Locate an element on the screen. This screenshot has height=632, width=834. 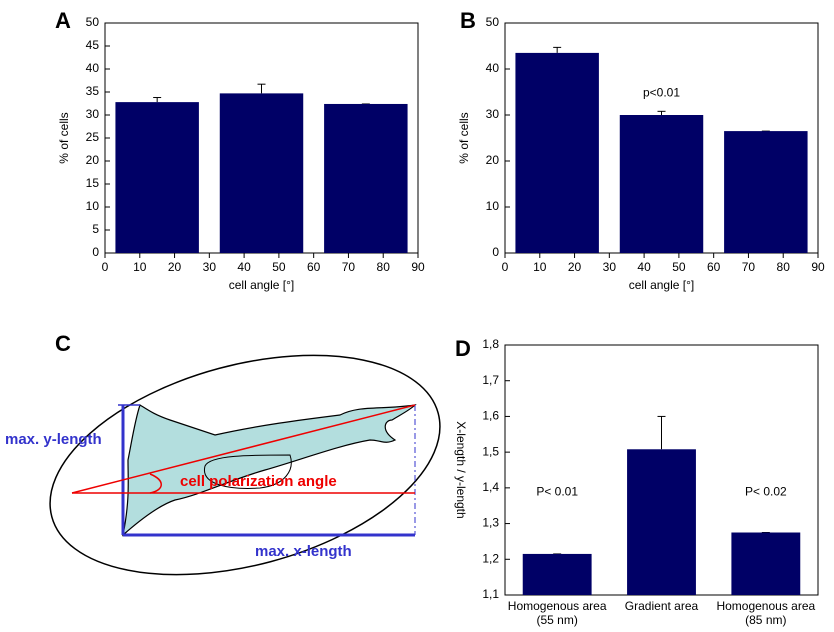
annotation: P< 0.02 is located at coordinates (766, 492).